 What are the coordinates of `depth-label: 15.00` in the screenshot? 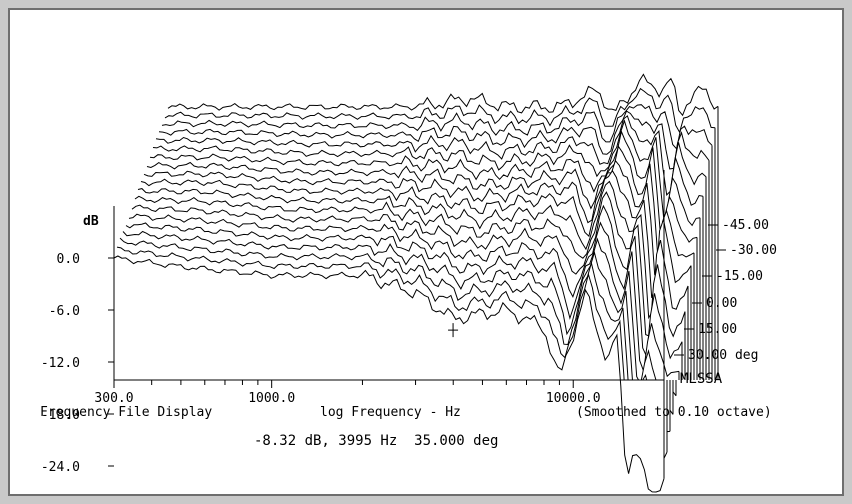 It's located at (717, 329).